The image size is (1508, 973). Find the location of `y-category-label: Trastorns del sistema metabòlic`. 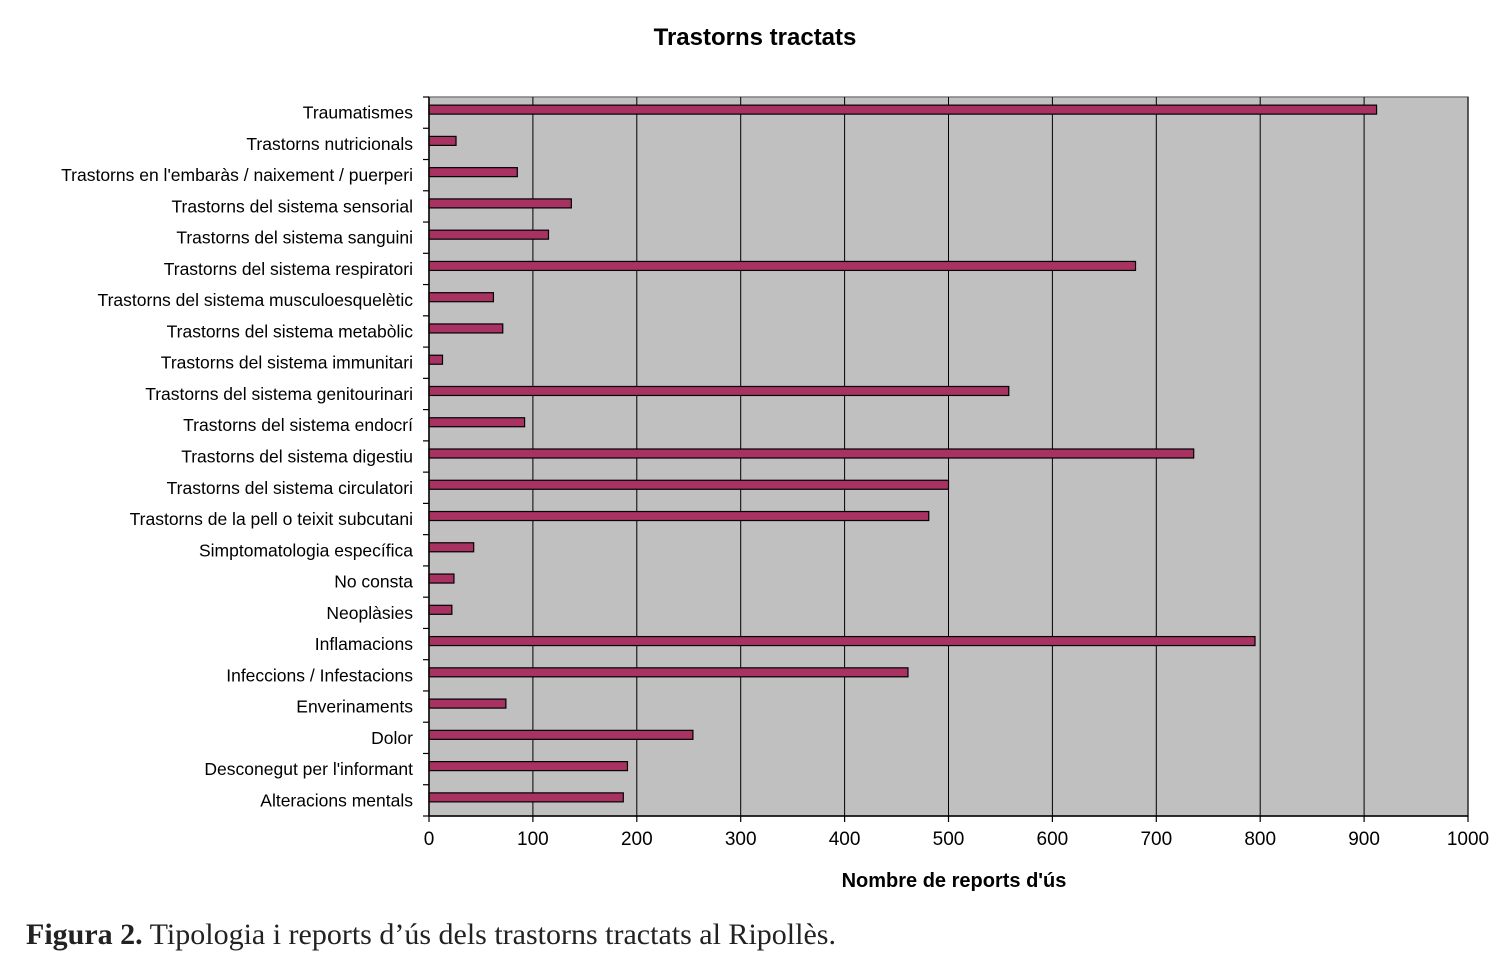

y-category-label: Trastorns del sistema metabòlic is located at coordinates (290, 331).